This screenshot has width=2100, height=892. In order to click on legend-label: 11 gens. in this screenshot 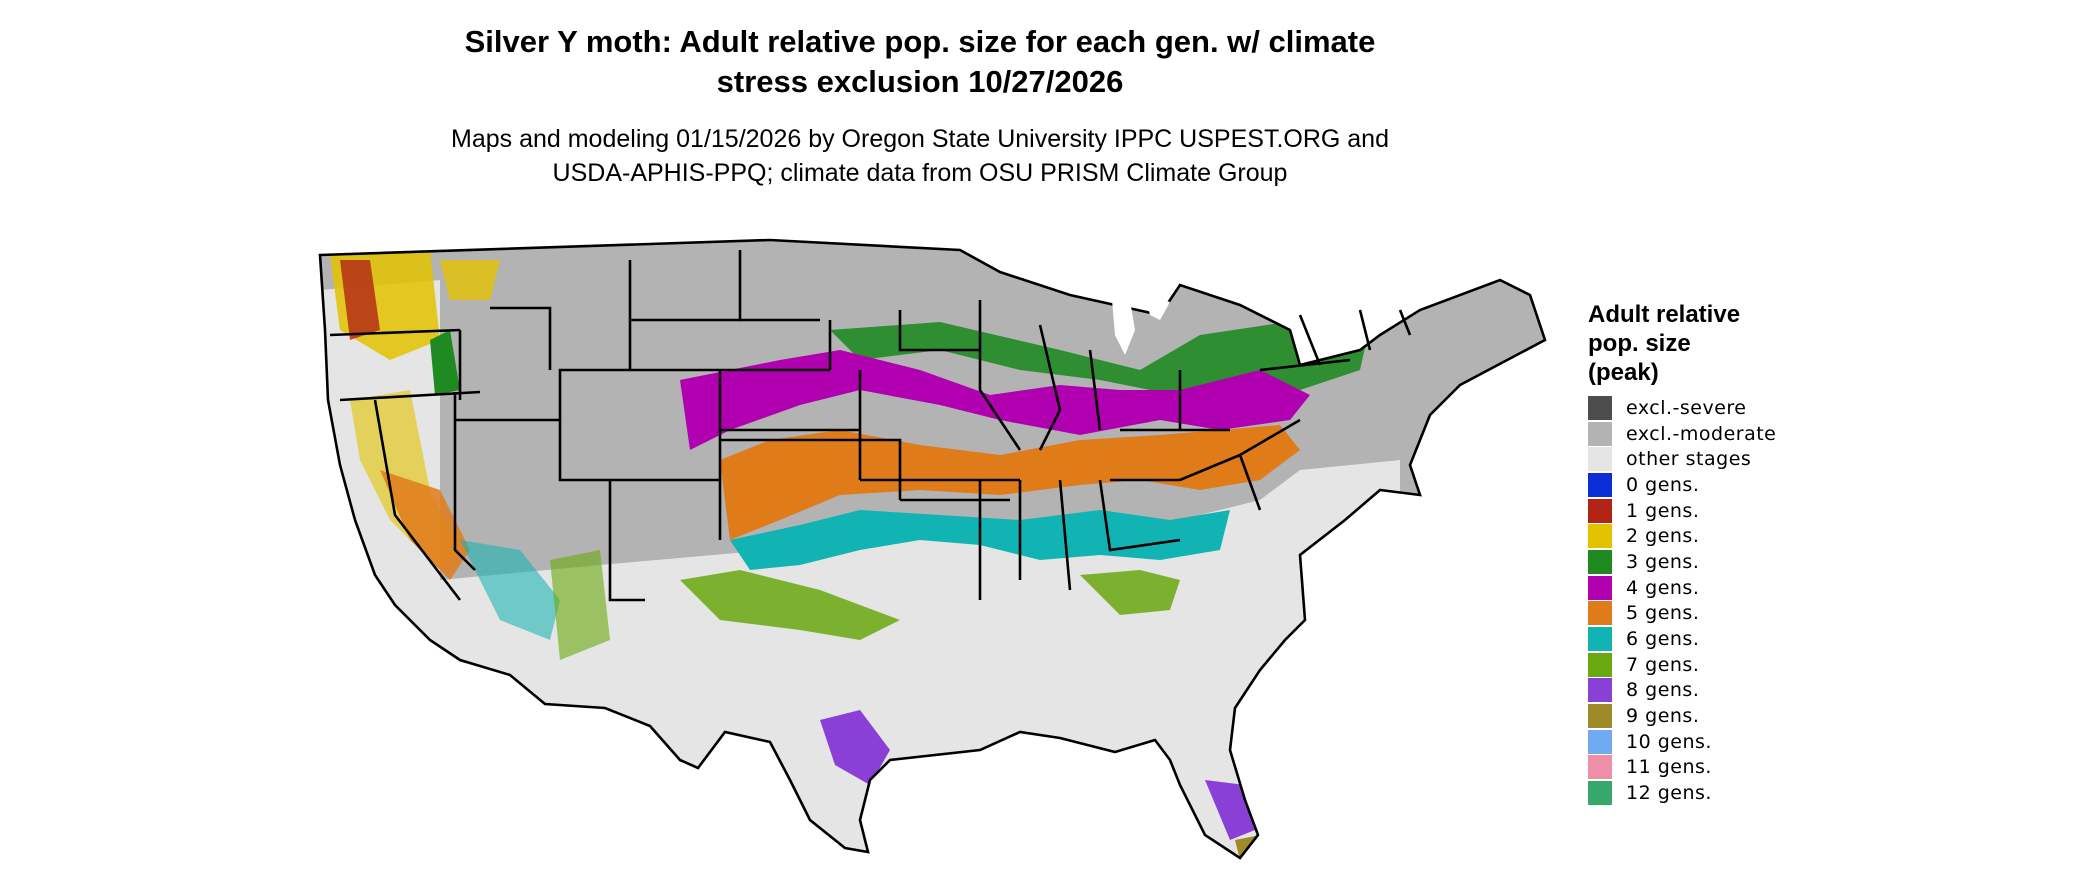, I will do `click(1669, 767)`.